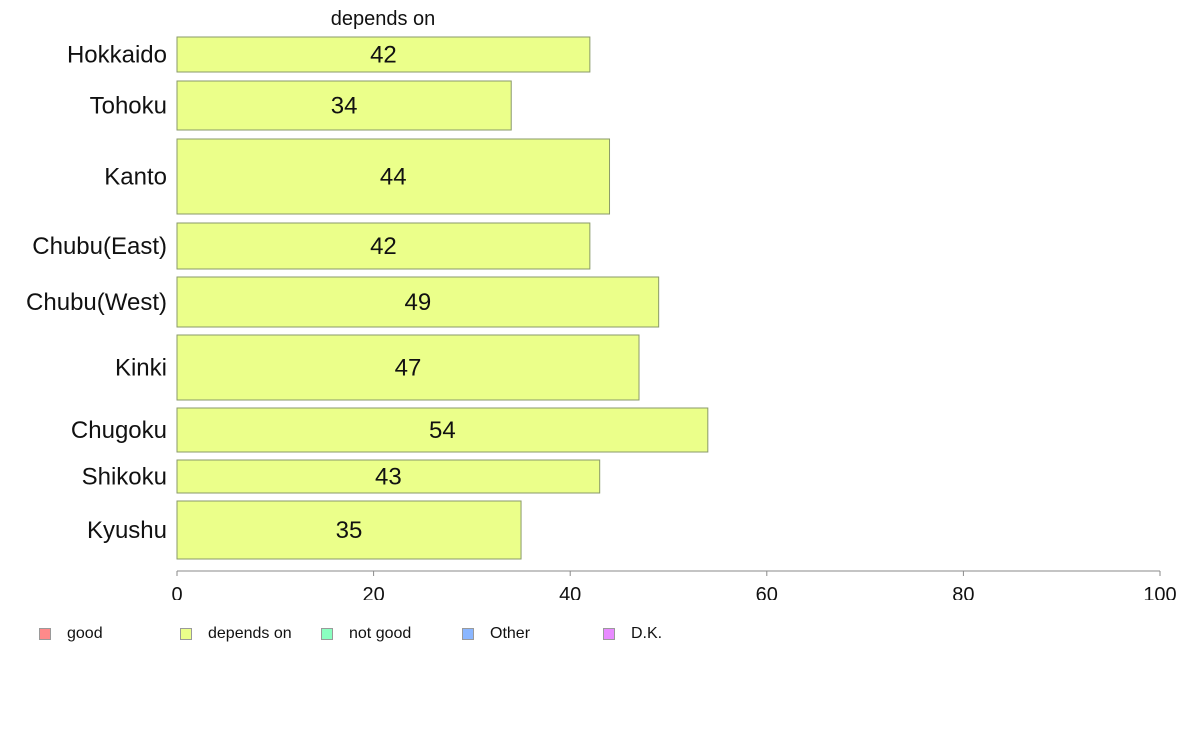  Describe the element at coordinates (674, 585) in the screenshot. I see `x-axis: 0 20 40 60 80 100` at that location.